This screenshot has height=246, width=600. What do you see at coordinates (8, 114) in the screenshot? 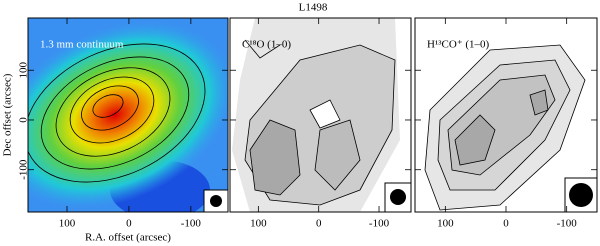
I see `y-axis-label: Dec offset (arcsec)` at bounding box center [8, 114].